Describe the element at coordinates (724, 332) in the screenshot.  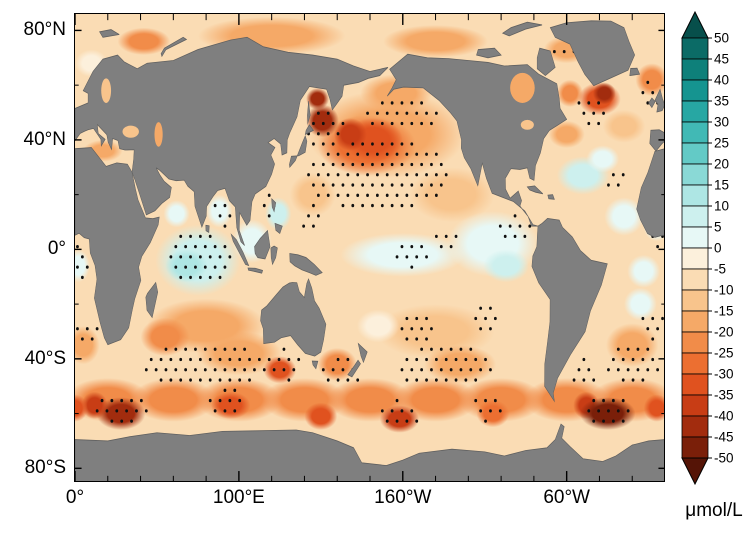
I see `colorbar-tick-label: -20` at that location.